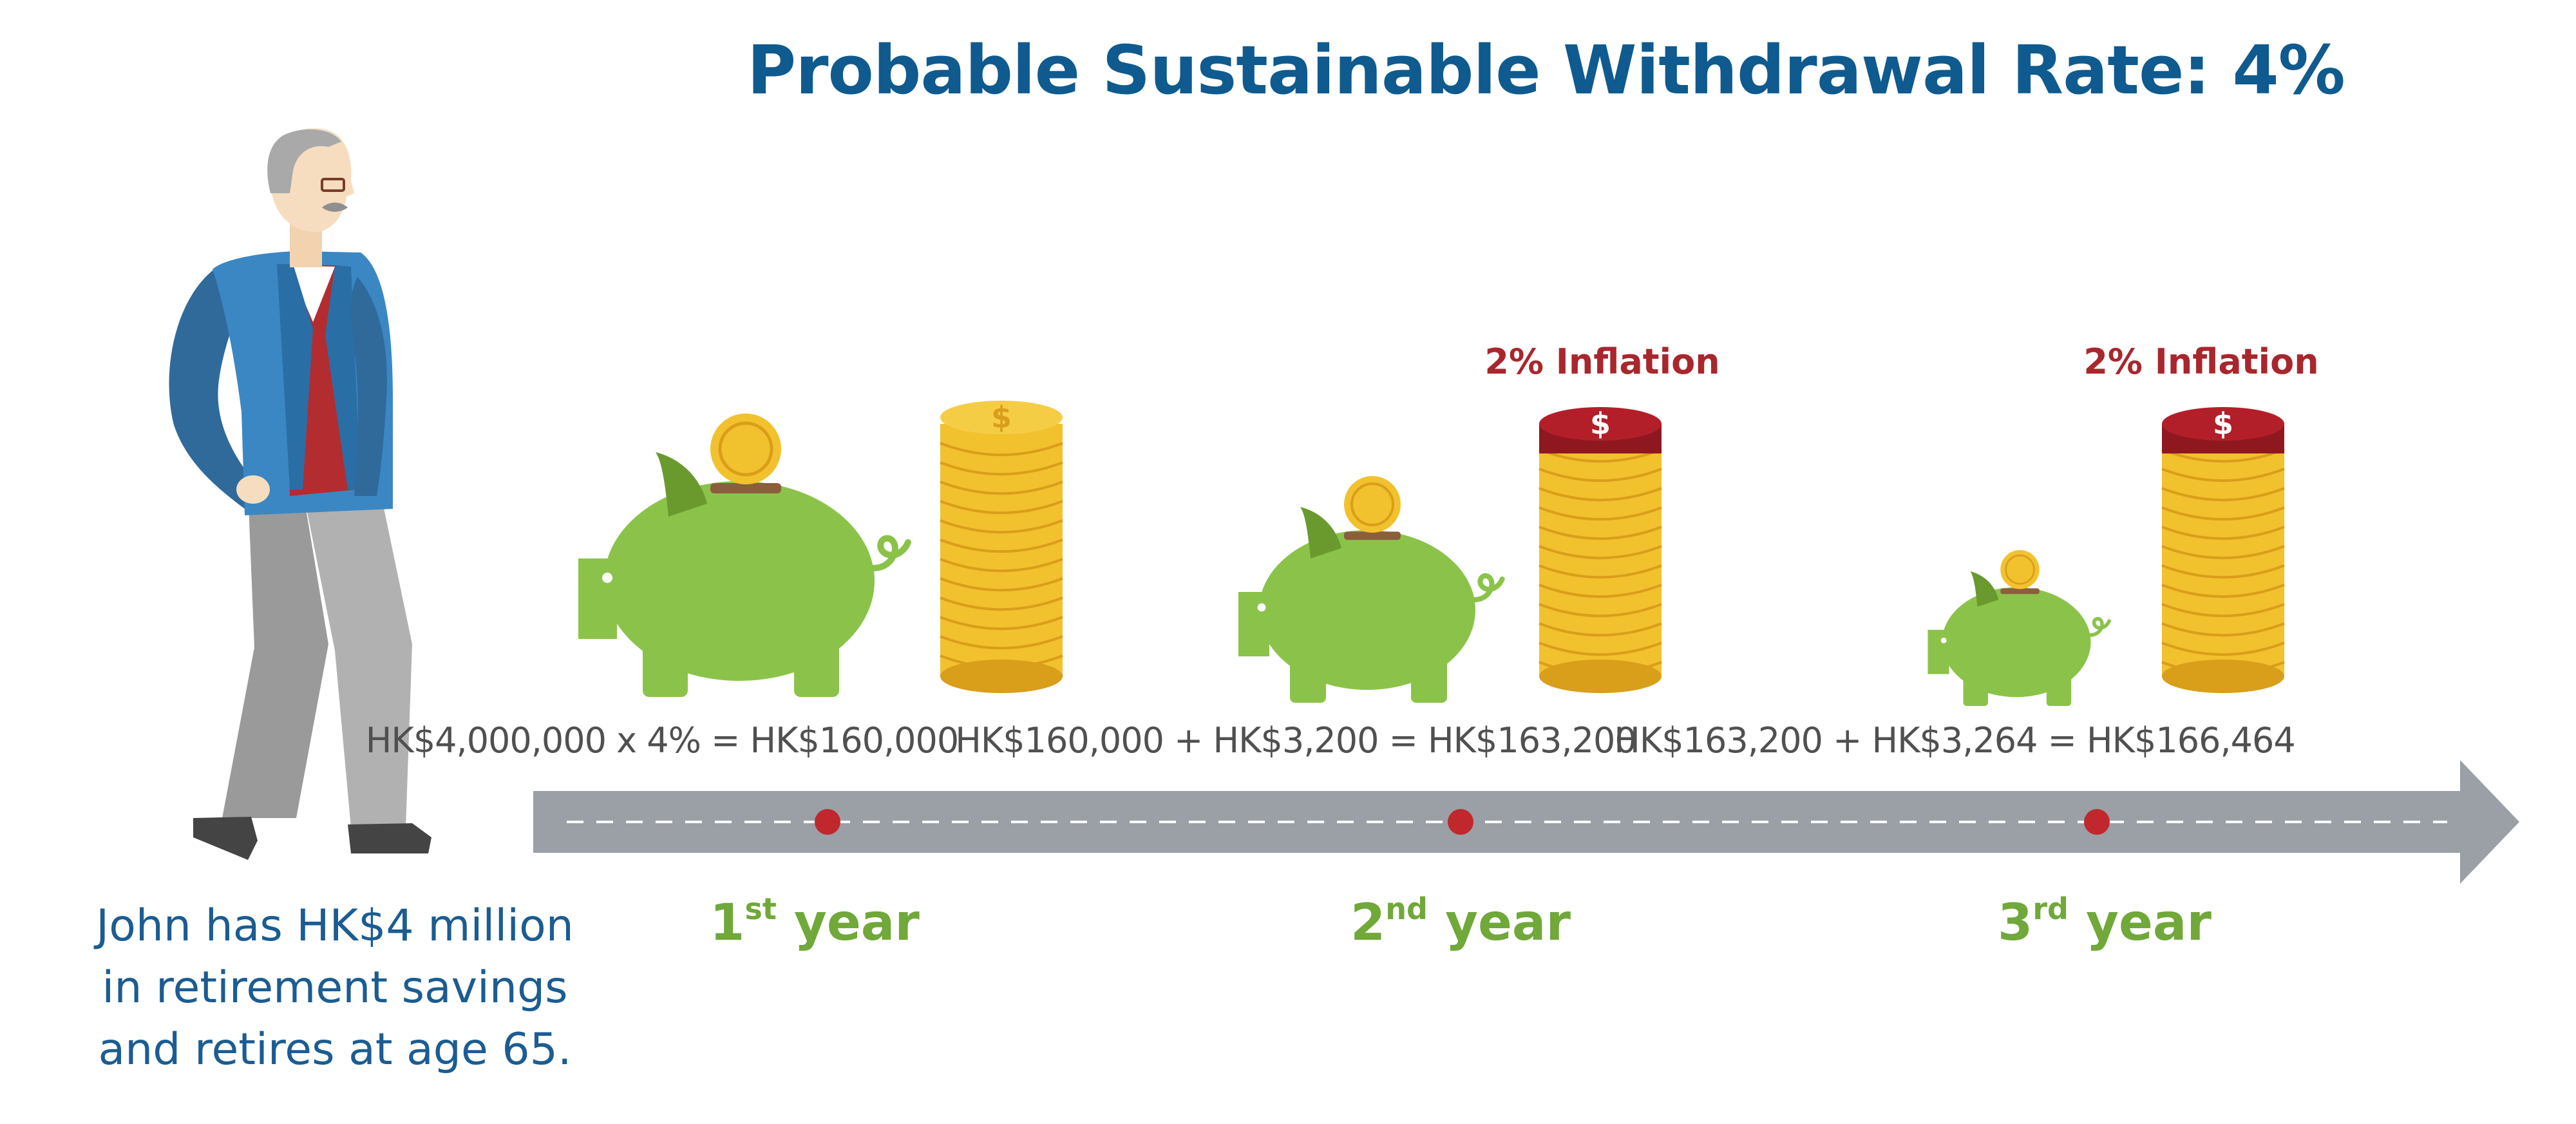 This screenshot has height=1124, width=2576. What do you see at coordinates (369, 386) in the screenshot?
I see `front-arm` at bounding box center [369, 386].